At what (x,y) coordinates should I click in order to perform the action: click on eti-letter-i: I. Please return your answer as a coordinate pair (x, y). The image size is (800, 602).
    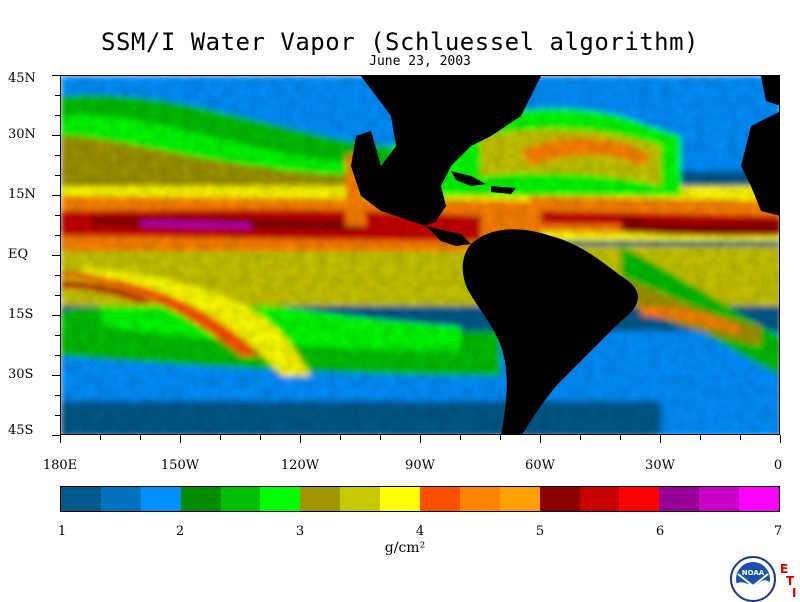
    Looking at the image, I should click on (794, 593).